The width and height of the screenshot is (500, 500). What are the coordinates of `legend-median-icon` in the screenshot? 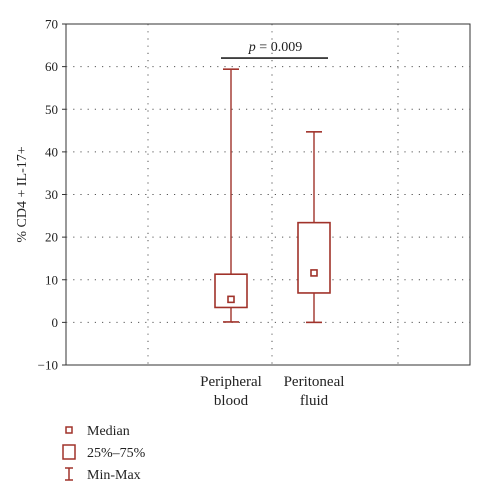 It's located at (69, 430).